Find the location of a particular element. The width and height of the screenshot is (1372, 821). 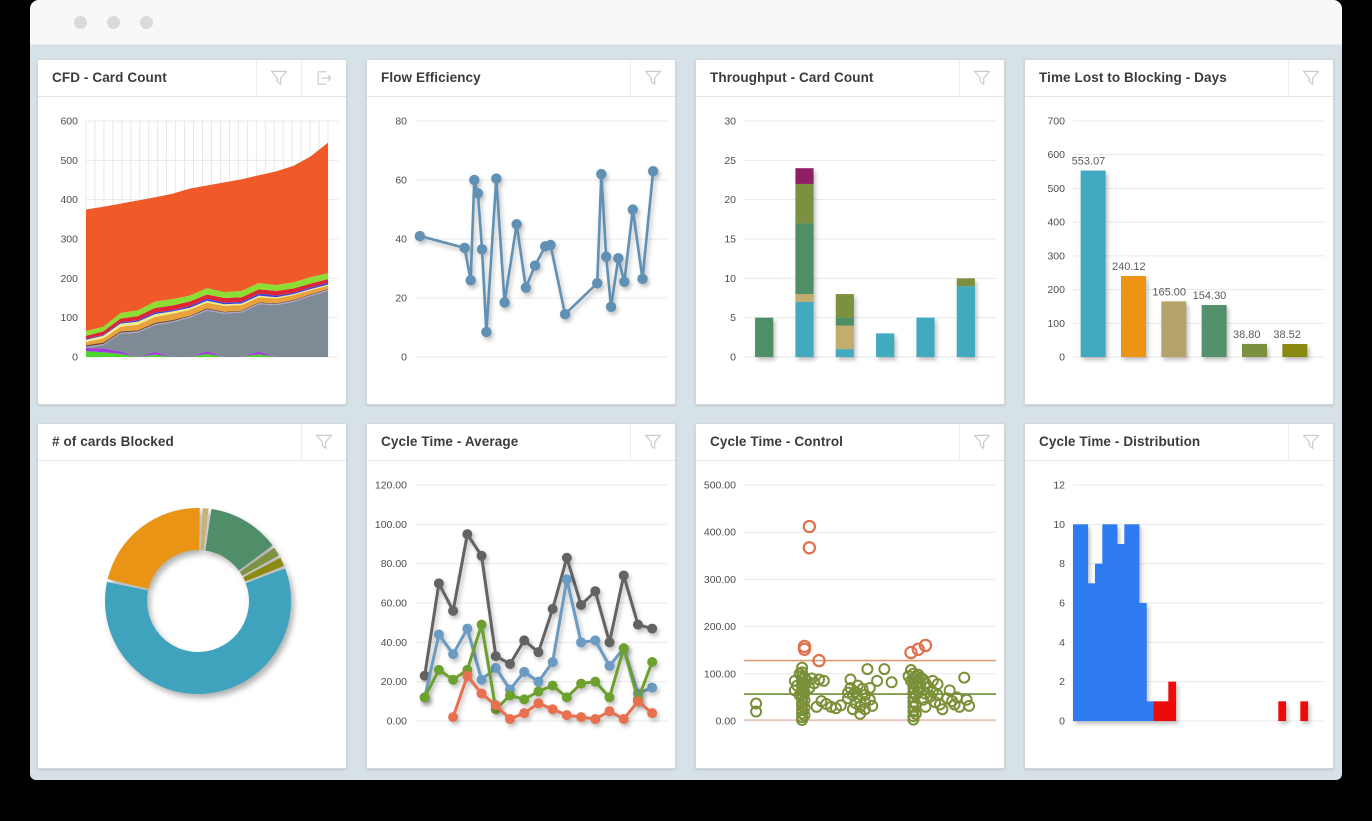

export-button is located at coordinates (323, 78).